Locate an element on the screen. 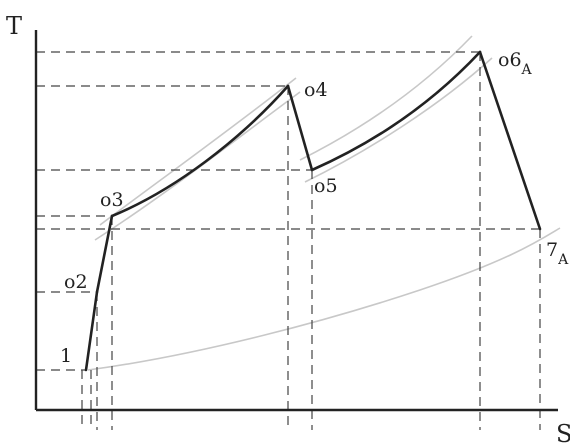  isobar-reheat-upper is located at coordinates (386, 98).